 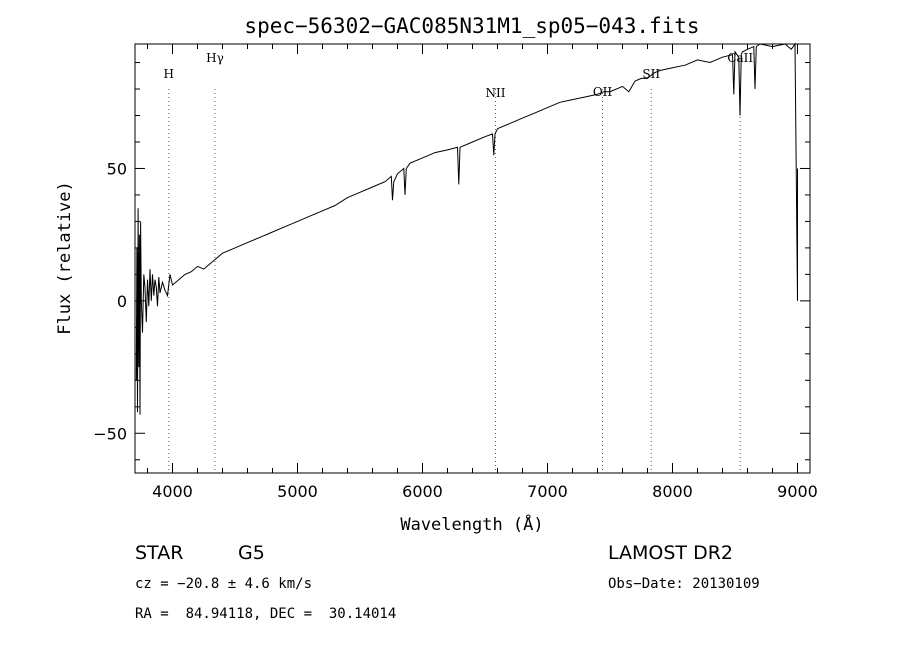 I want to click on object-type: STAR, so click(x=159, y=553).